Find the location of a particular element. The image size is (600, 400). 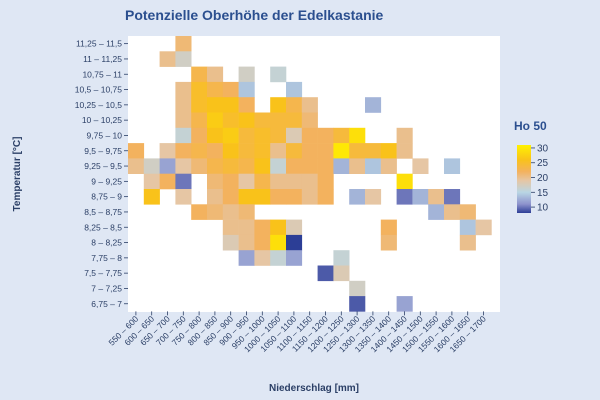

y-tick-label: 10 – 10,25 is located at coordinates (102, 120).